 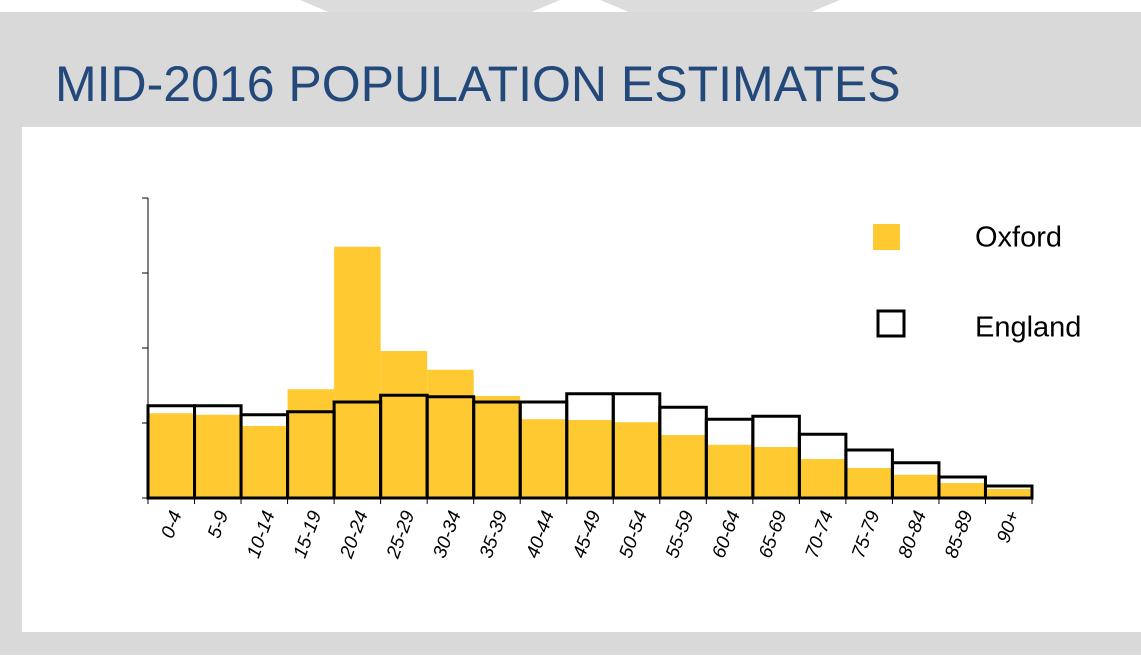 I want to click on chart-title: MID-2016 POPULATION ESTIMATES, so click(x=478, y=84).